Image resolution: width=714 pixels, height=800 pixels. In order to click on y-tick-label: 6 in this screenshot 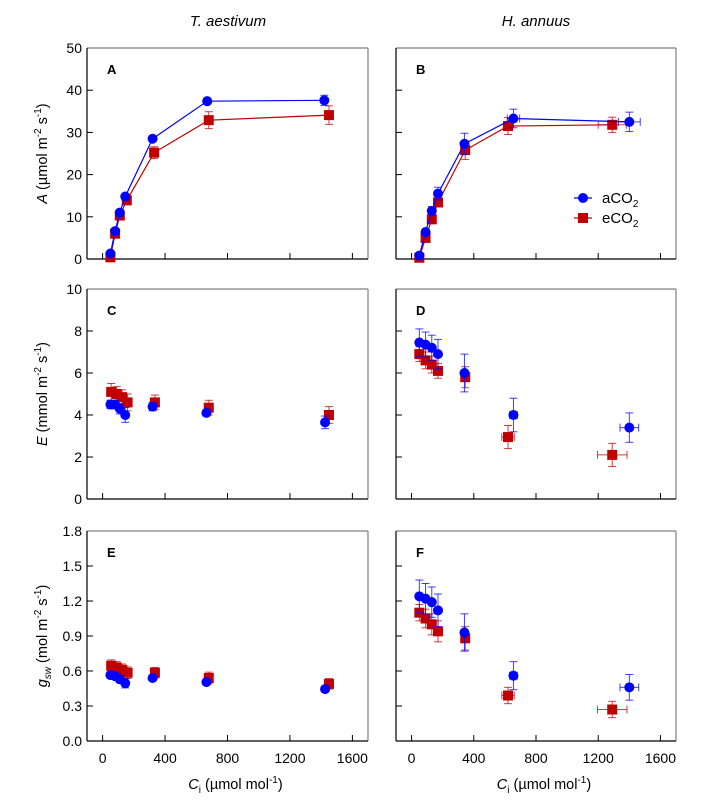, I will do `click(78, 373)`.